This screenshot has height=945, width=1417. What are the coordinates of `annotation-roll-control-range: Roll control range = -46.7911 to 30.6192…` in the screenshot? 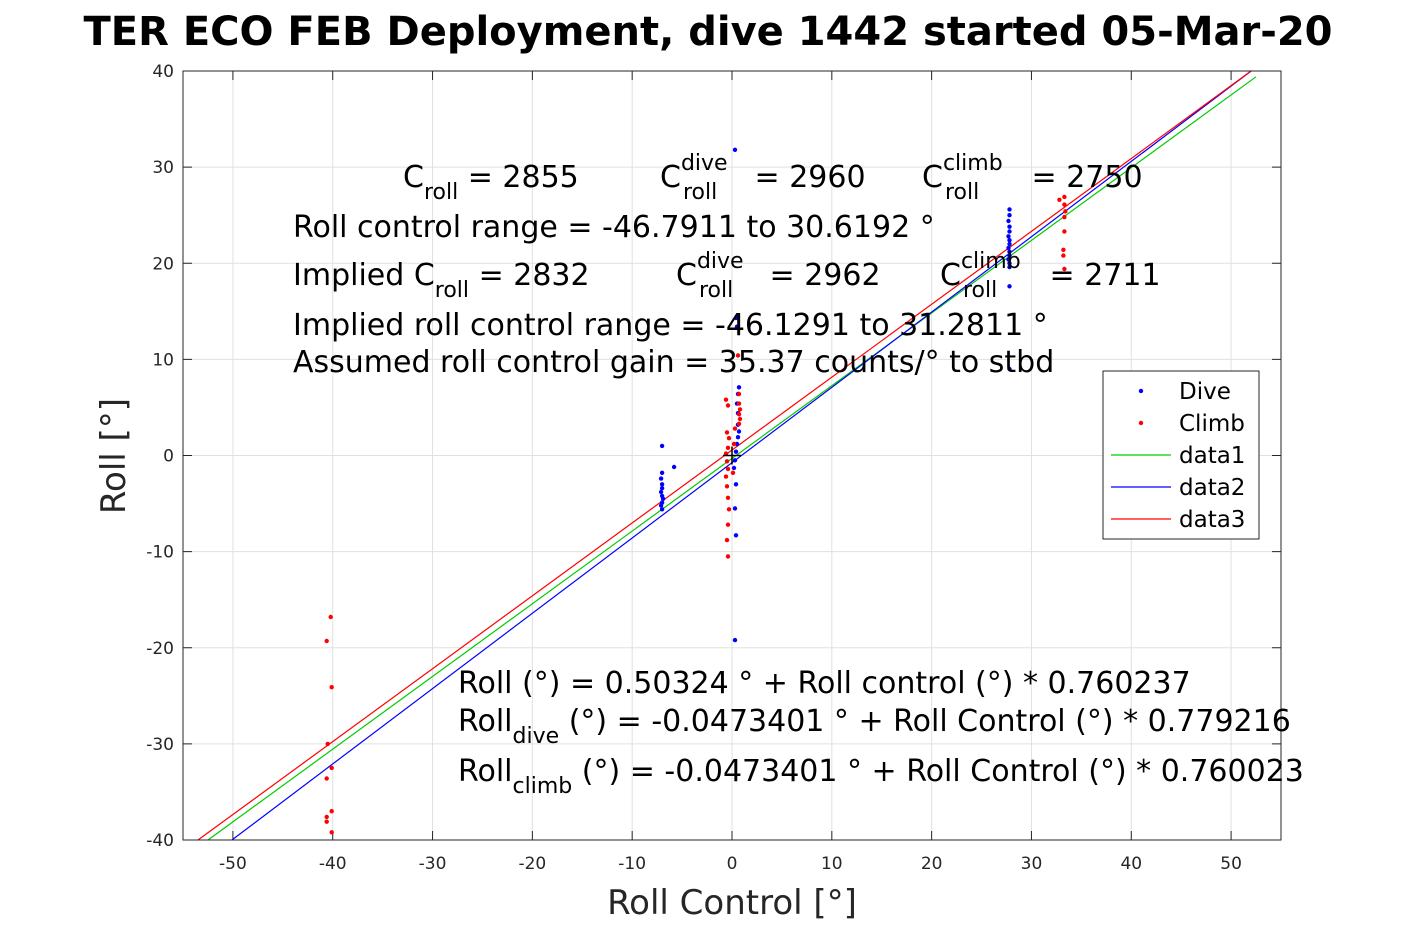 It's located at (614, 227).